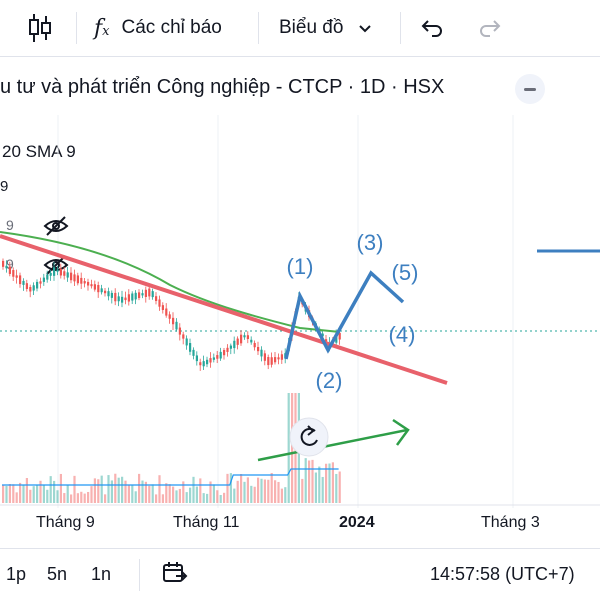 The width and height of the screenshot is (600, 601). Describe the element at coordinates (365, 29) in the screenshot. I see `chevron-down-icon` at that location.